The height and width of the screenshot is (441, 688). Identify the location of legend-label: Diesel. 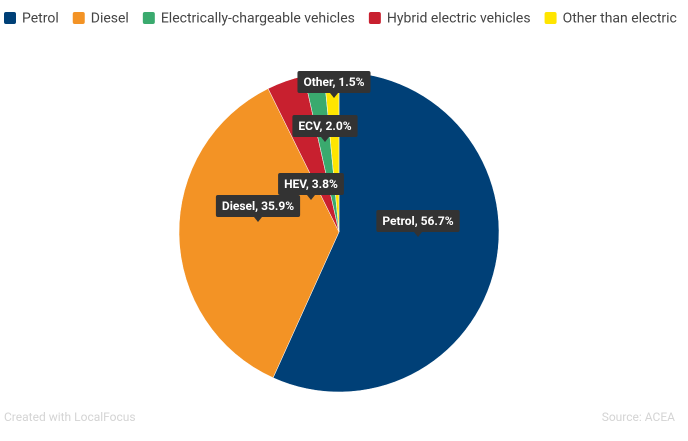
(110, 19).